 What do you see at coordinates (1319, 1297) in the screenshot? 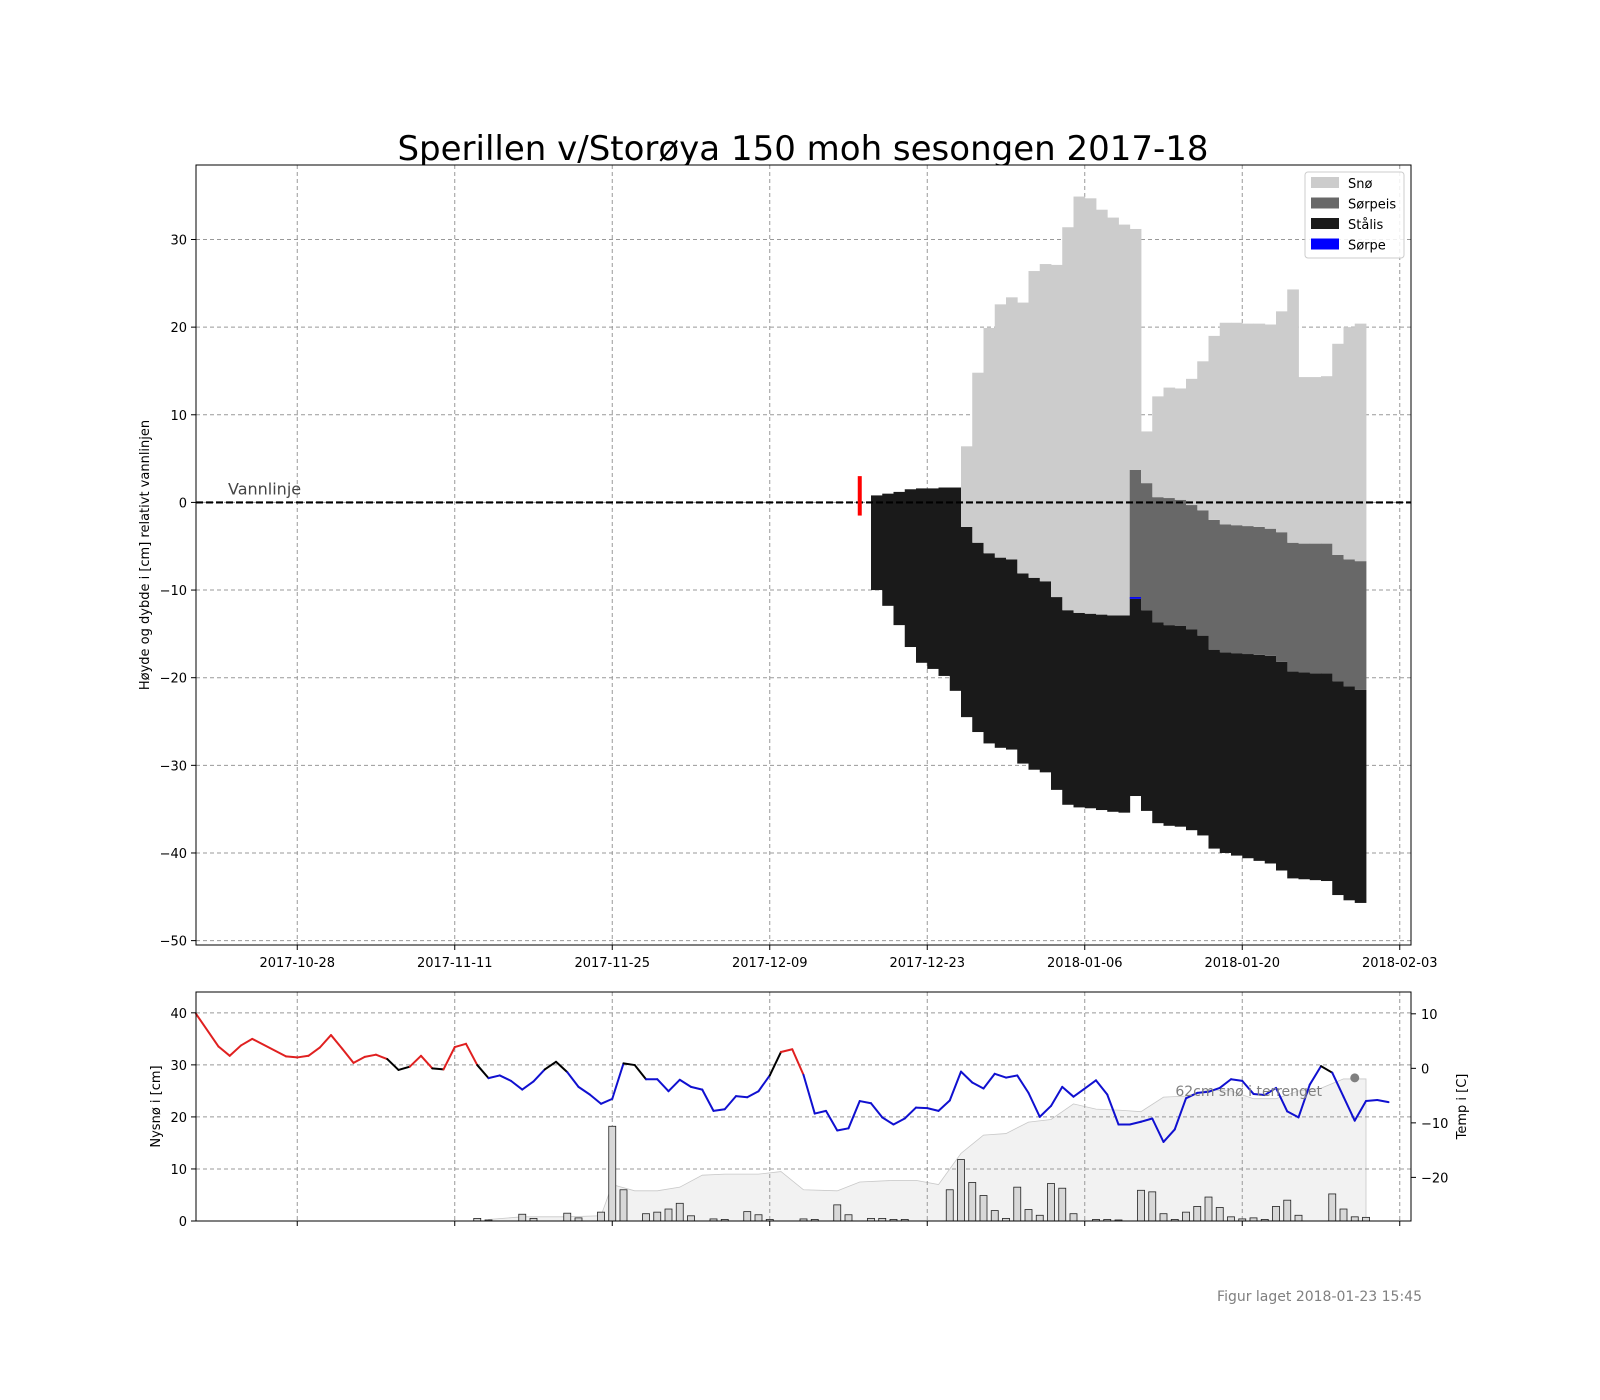
I see `figure-timestamp: Figur laget 2018-01-23 15:45` at bounding box center [1319, 1297].